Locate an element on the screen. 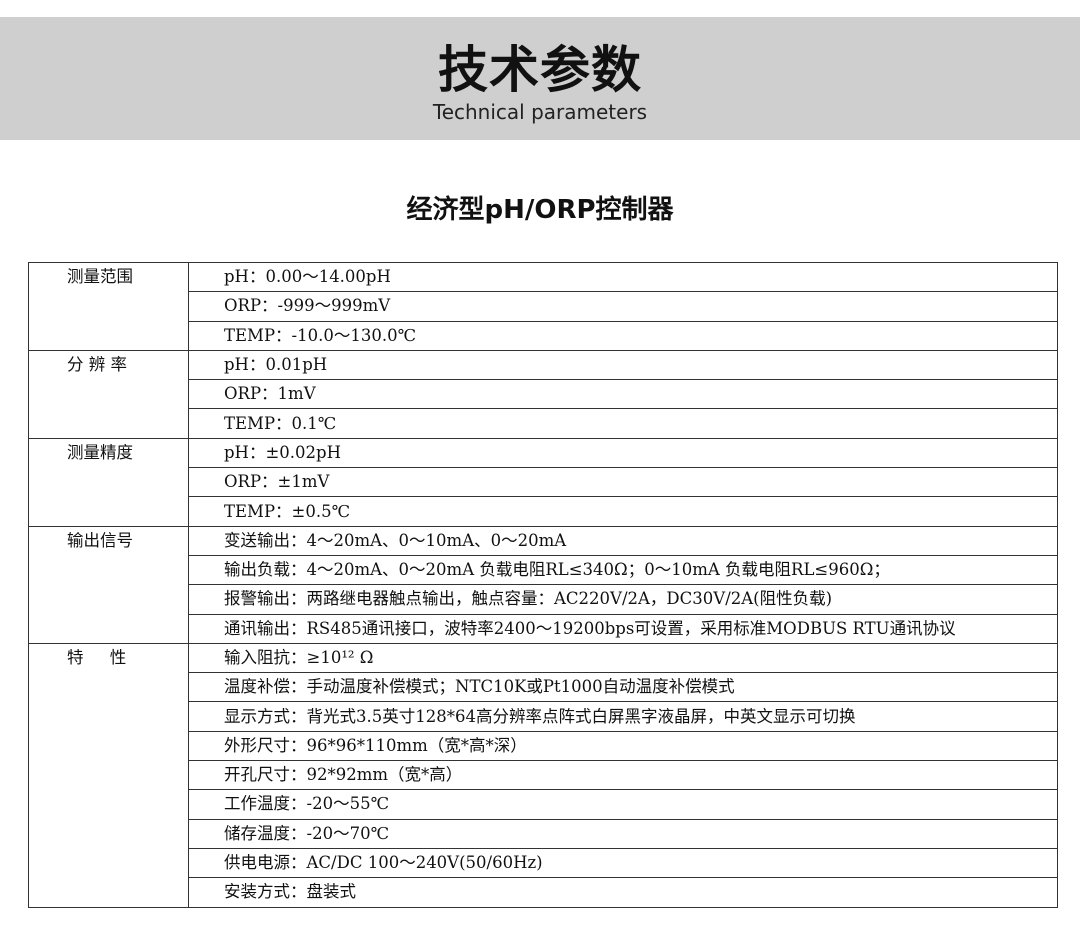 The width and height of the screenshot is (1080, 939). spec-row: 外形尺寸：96*96*110mm（宽*高*深） is located at coordinates (543, 746).